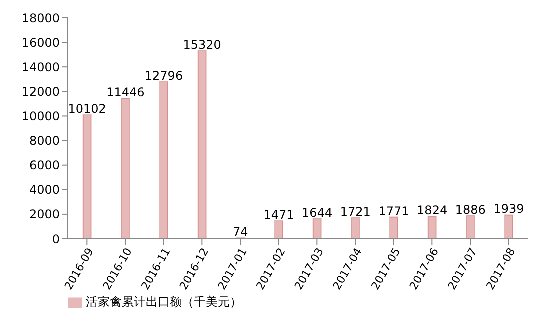 Image resolution: width=550 pixels, height=329 pixels. What do you see at coordinates (41, 18) in the screenshot?
I see `y-tick-label: 18000` at bounding box center [41, 18].